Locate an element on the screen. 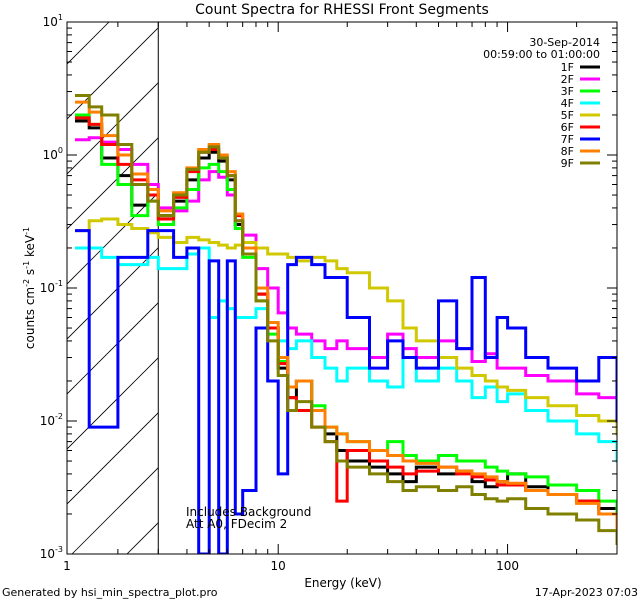 This screenshot has width=640, height=600. legend-label-9F: 9F is located at coordinates (567, 163).